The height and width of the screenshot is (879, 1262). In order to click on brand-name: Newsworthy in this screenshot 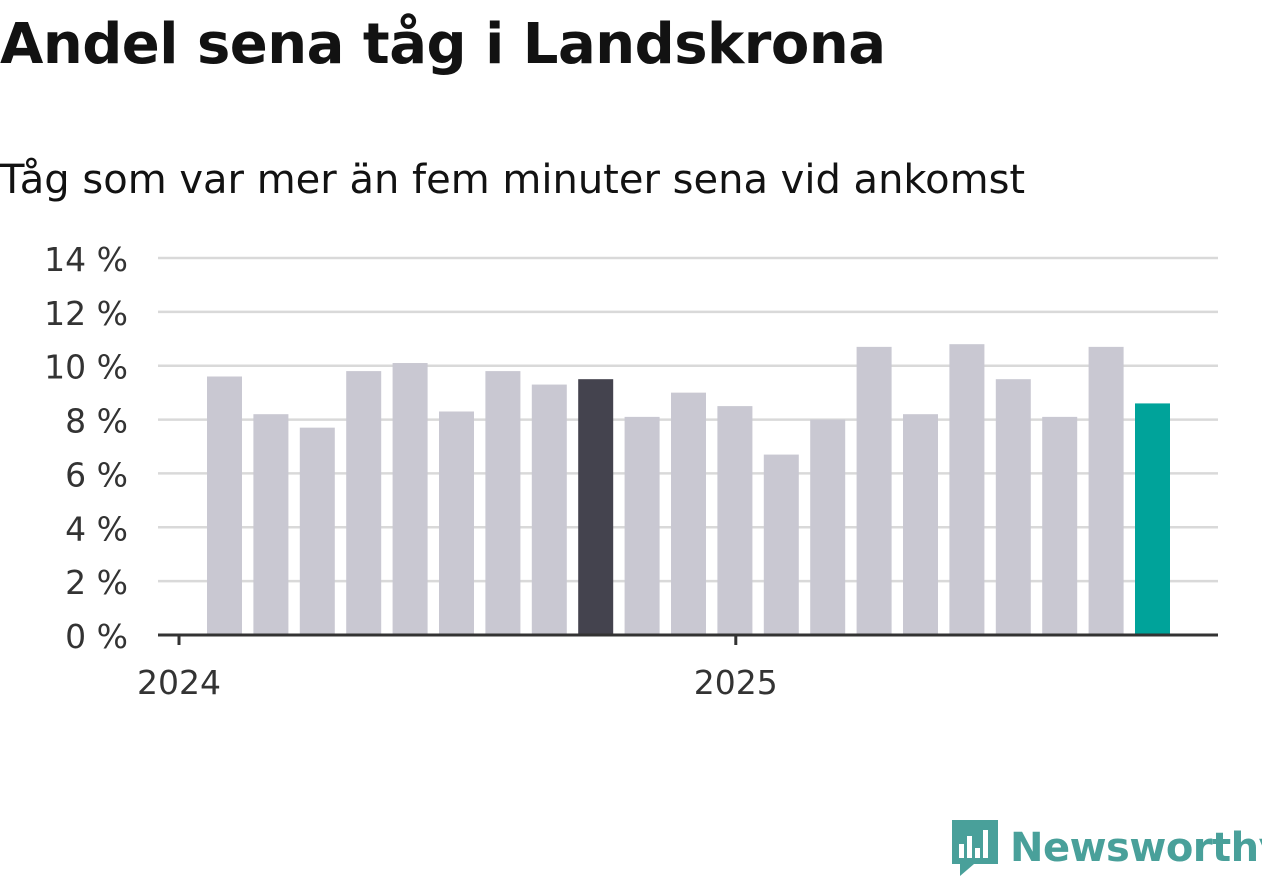, I will do `click(1136, 848)`.